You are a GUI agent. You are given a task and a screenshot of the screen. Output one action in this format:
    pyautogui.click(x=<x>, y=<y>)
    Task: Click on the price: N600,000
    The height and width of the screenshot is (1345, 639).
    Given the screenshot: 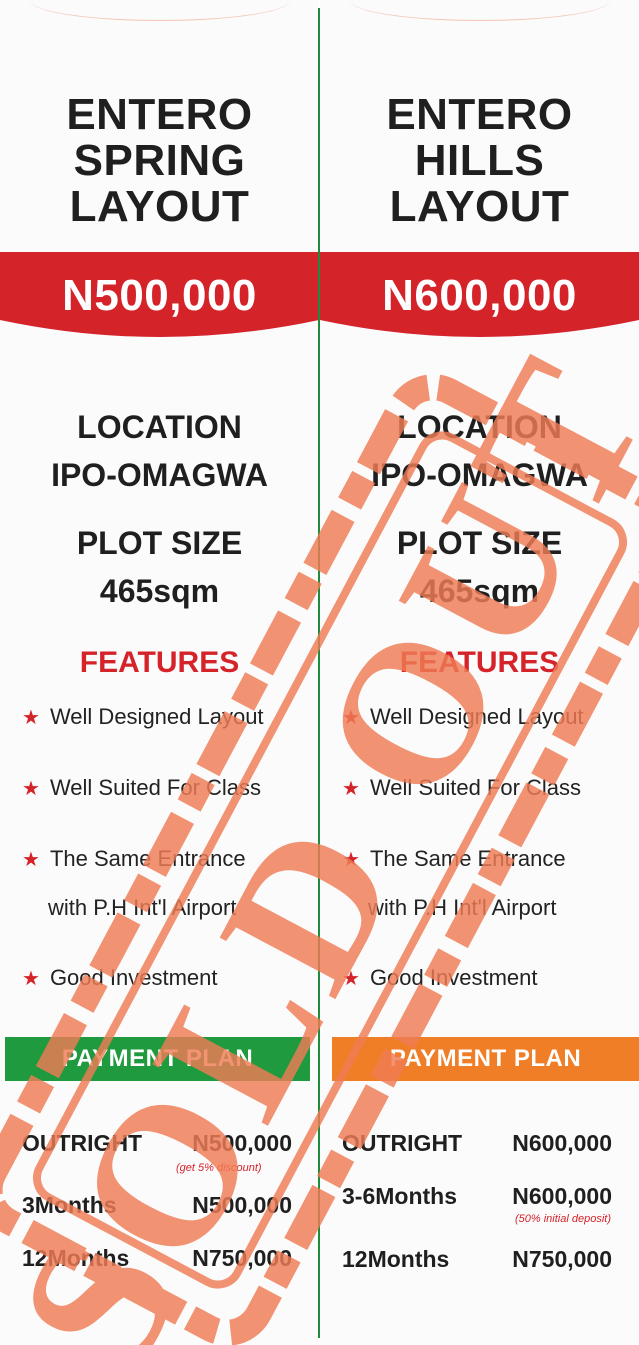 What is the action you would take?
    pyautogui.click(x=479, y=295)
    